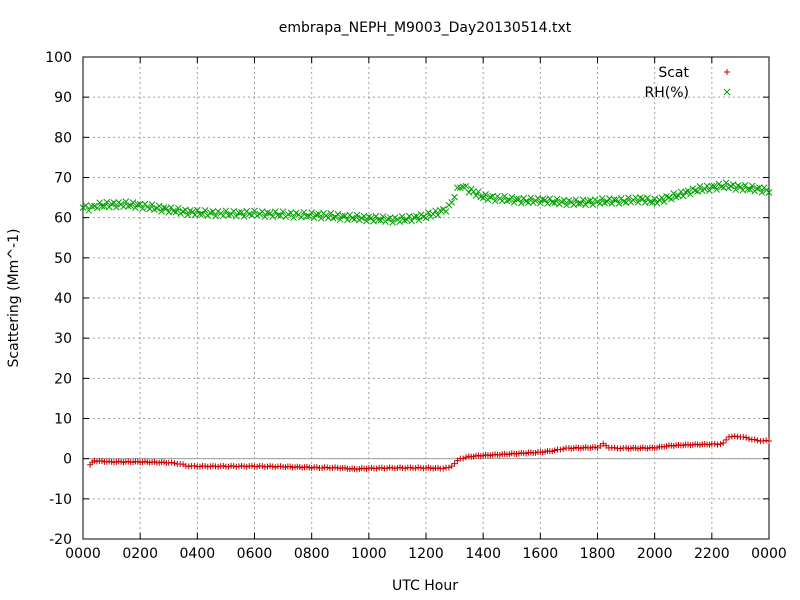 This screenshot has width=800, height=600. I want to click on series-rh, so click(426, 202).